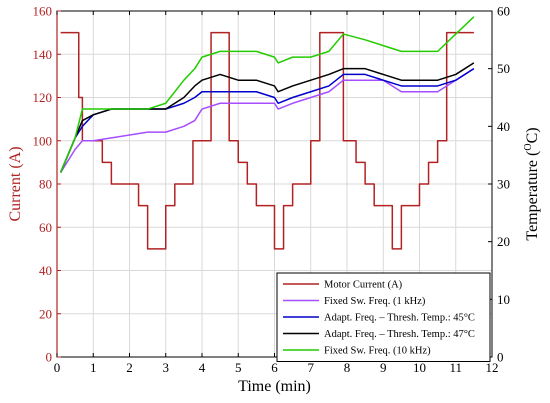  Describe the element at coordinates (274, 367) in the screenshot. I see `x-tick-label: 6` at that location.